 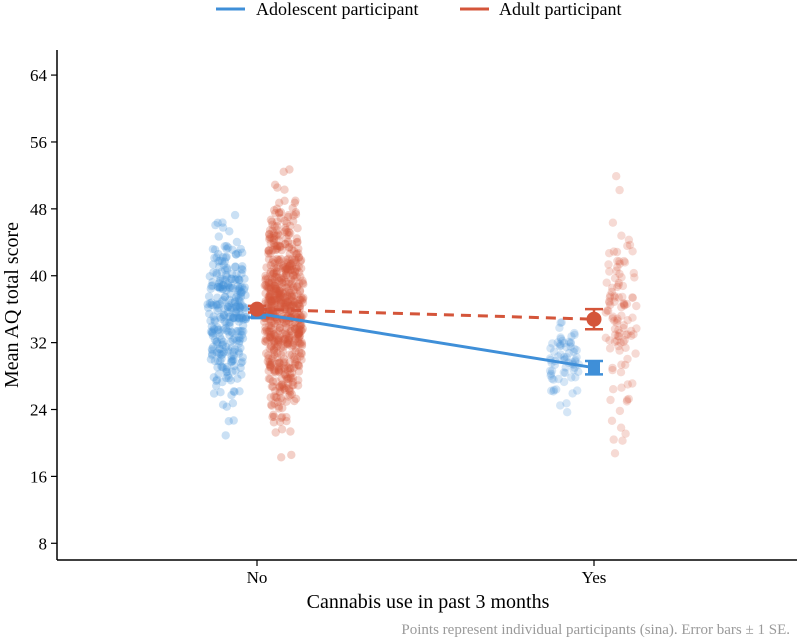 I want to click on y-tick-label: 24, so click(x=39, y=410).